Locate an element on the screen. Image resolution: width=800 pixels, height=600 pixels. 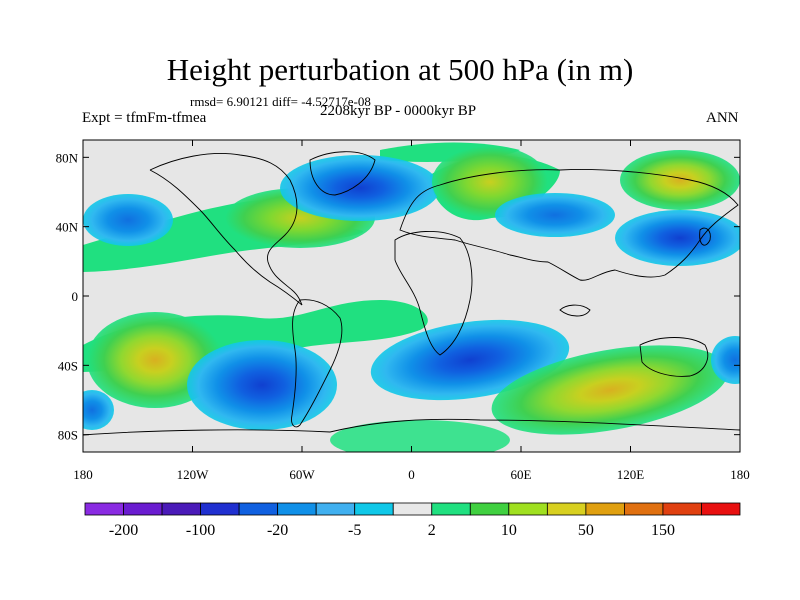
anomaly-far-west-low is located at coordinates (98, 410).